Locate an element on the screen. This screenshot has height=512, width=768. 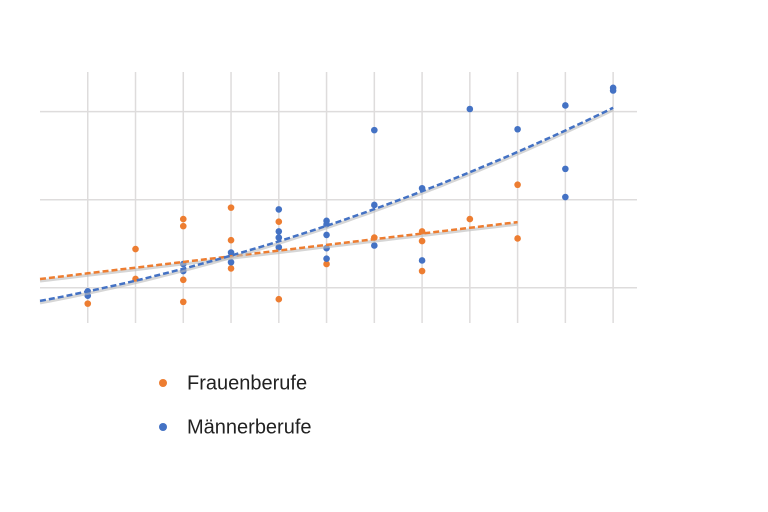
legend-label: Männerberufe is located at coordinates (249, 427).